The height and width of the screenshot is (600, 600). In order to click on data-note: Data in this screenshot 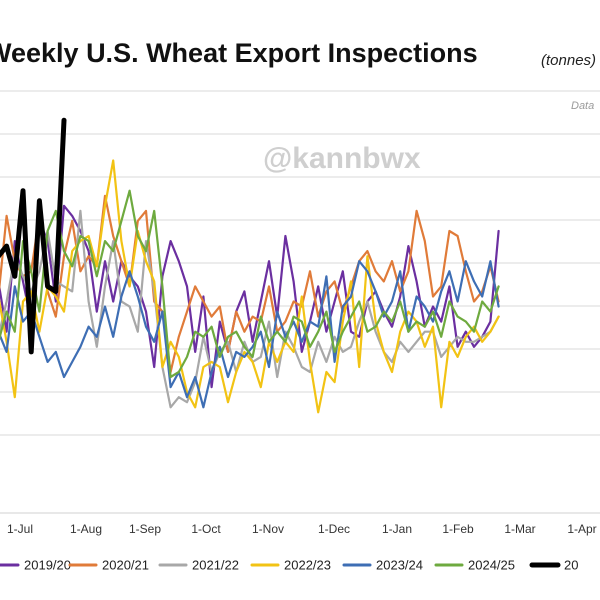, I will do `click(582, 106)`.